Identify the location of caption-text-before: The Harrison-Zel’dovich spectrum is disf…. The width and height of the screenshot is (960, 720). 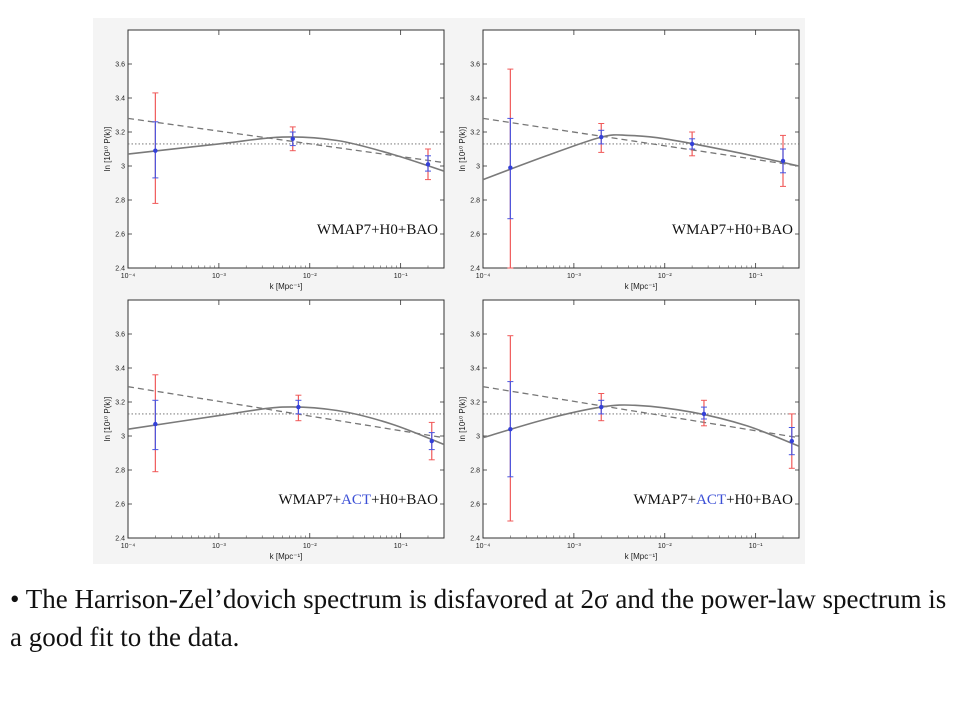
(310, 599).